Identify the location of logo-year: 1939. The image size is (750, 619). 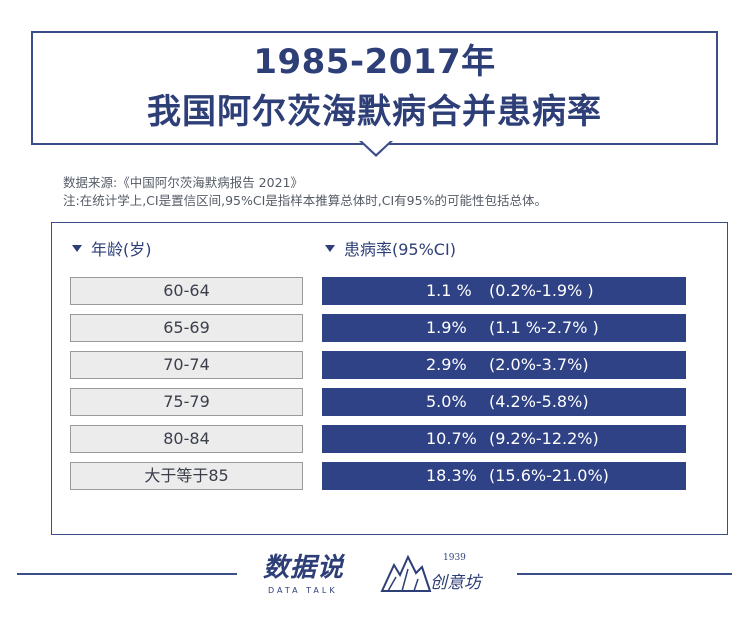
(454, 558).